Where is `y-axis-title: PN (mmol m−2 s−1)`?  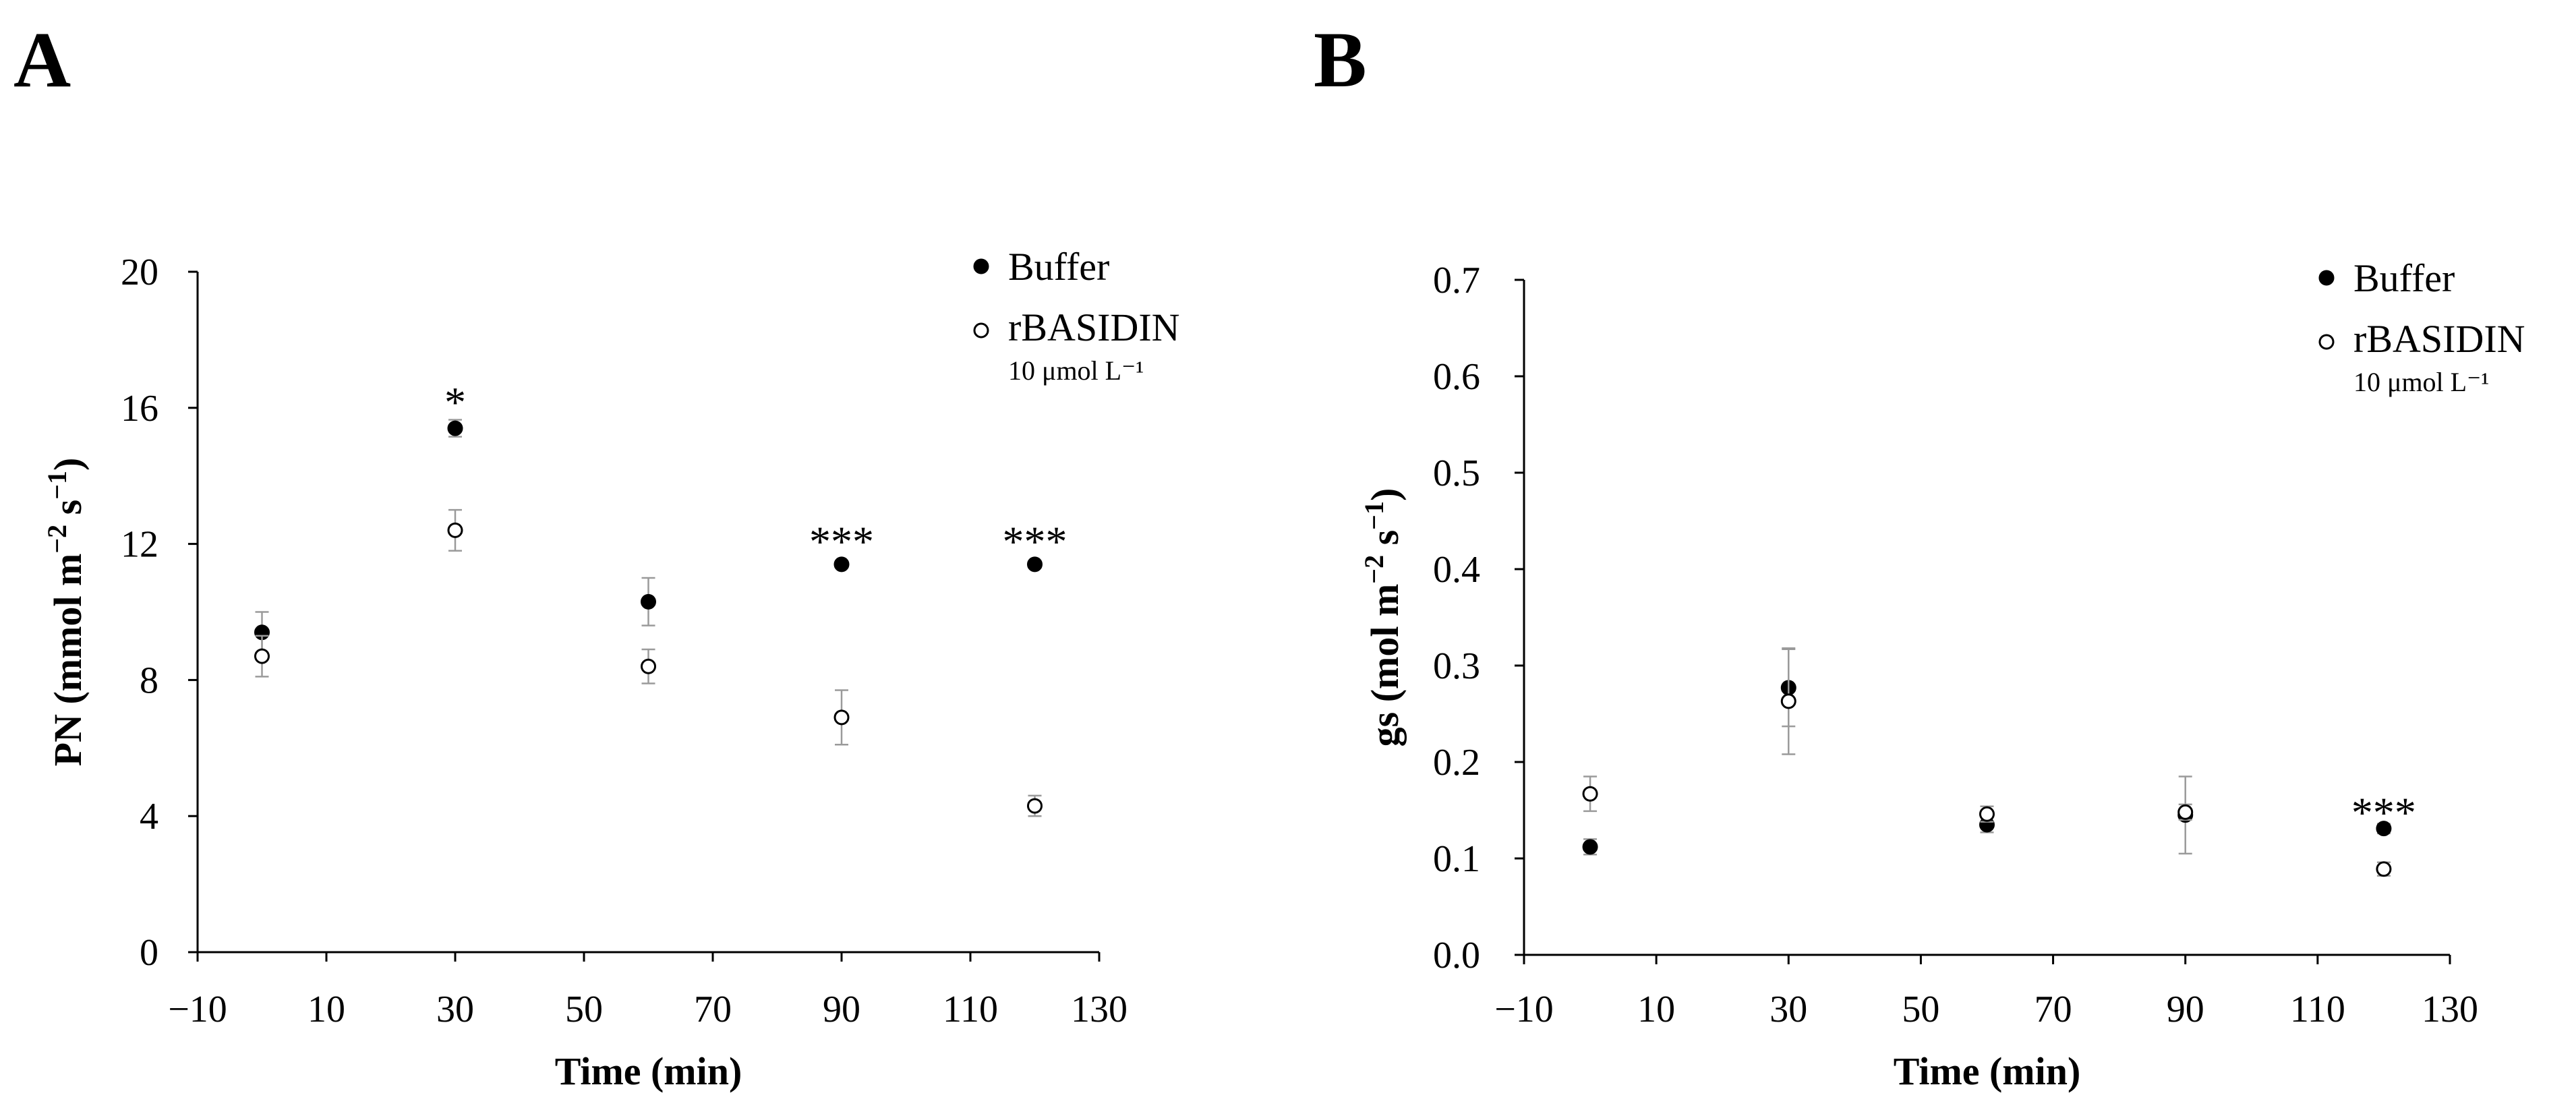 y-axis-title: PN (mmol m−2 s−1) is located at coordinates (66, 613).